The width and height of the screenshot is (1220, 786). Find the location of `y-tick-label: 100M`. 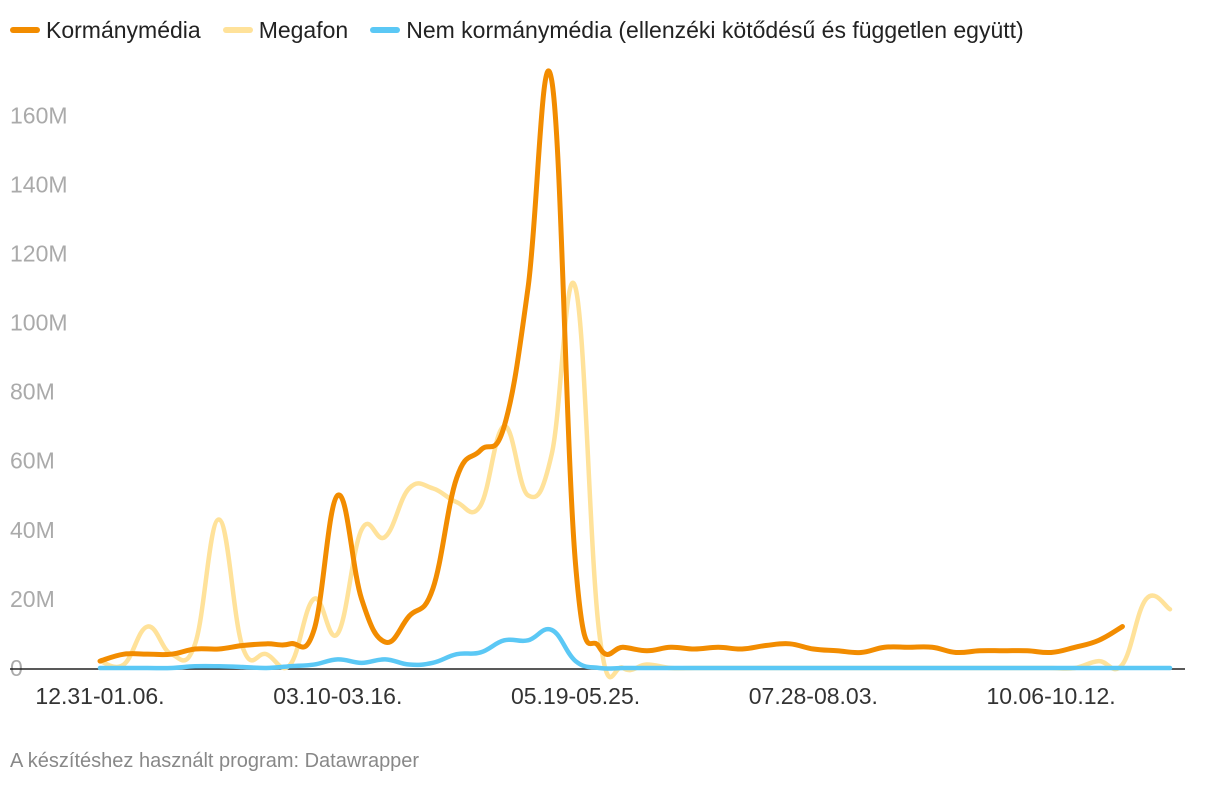

y-tick-label: 100M is located at coordinates (39, 323).